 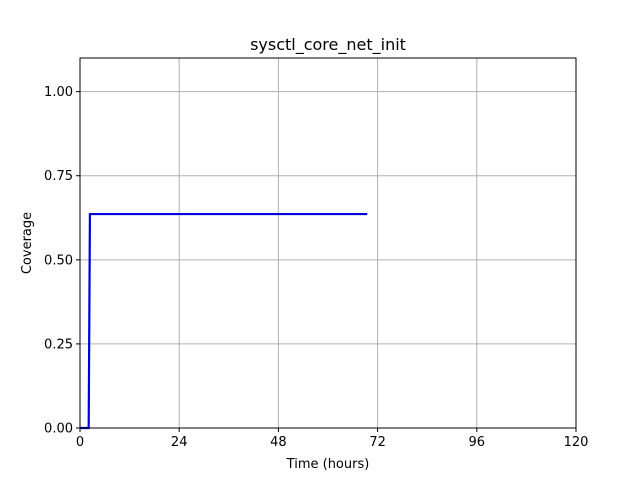 What do you see at coordinates (58, 176) in the screenshot?
I see `y-tick-label: 0.75` at bounding box center [58, 176].